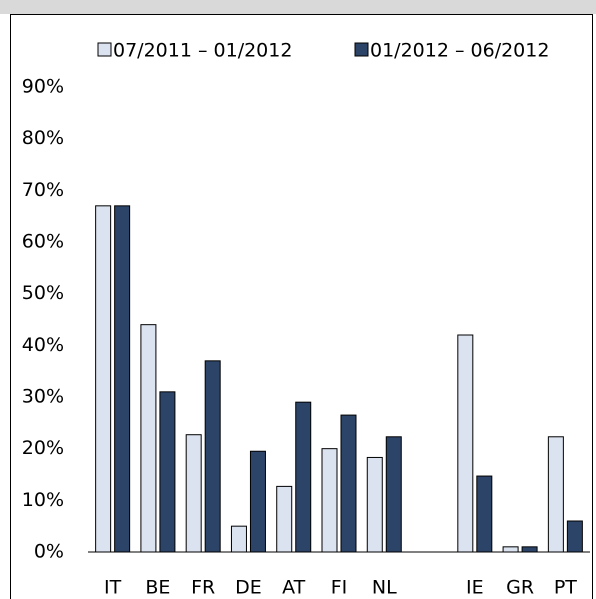 Image resolution: width=596 pixels, height=599 pixels. What do you see at coordinates (43, 397) in the screenshot?
I see `y-tick-label: 30%` at bounding box center [43, 397].